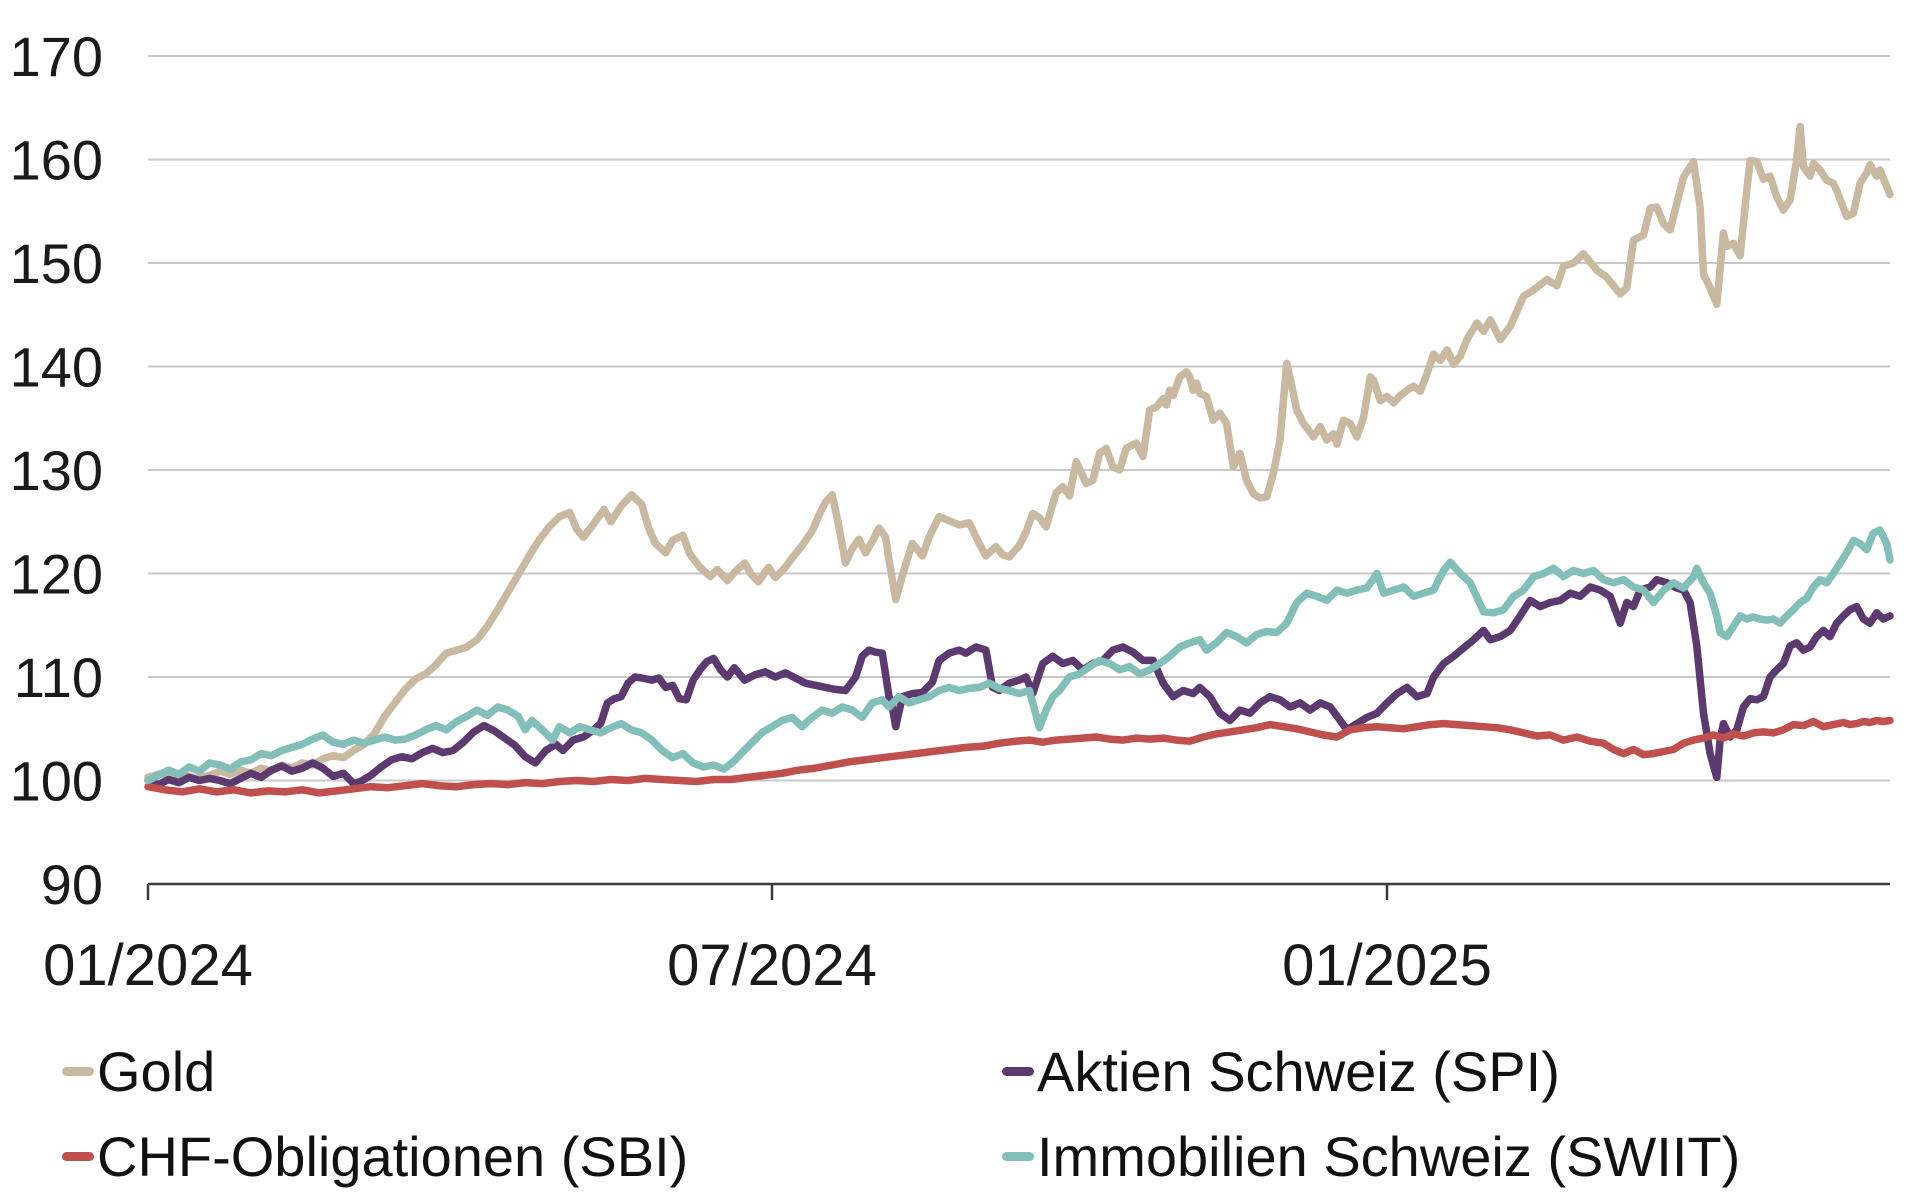 This screenshot has height=1200, width=1920. What do you see at coordinates (393, 1157) in the screenshot?
I see `legend-label-chf-obligationen: CHF-Obligationen (SBI)` at bounding box center [393, 1157].